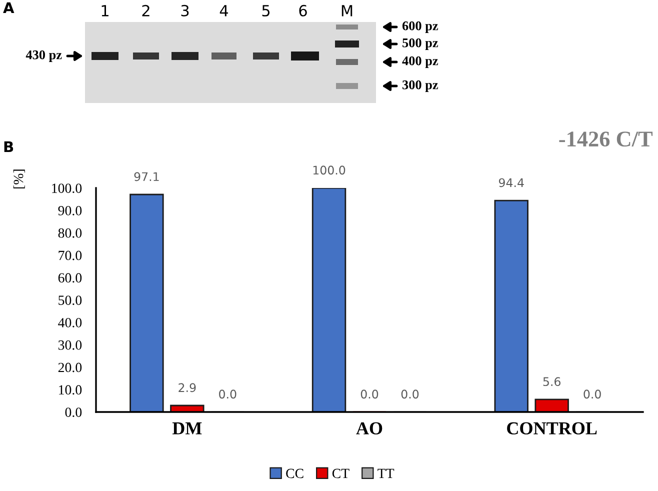  Describe the element at coordinates (266, 10) in the screenshot. I see `text: 5` at that location.